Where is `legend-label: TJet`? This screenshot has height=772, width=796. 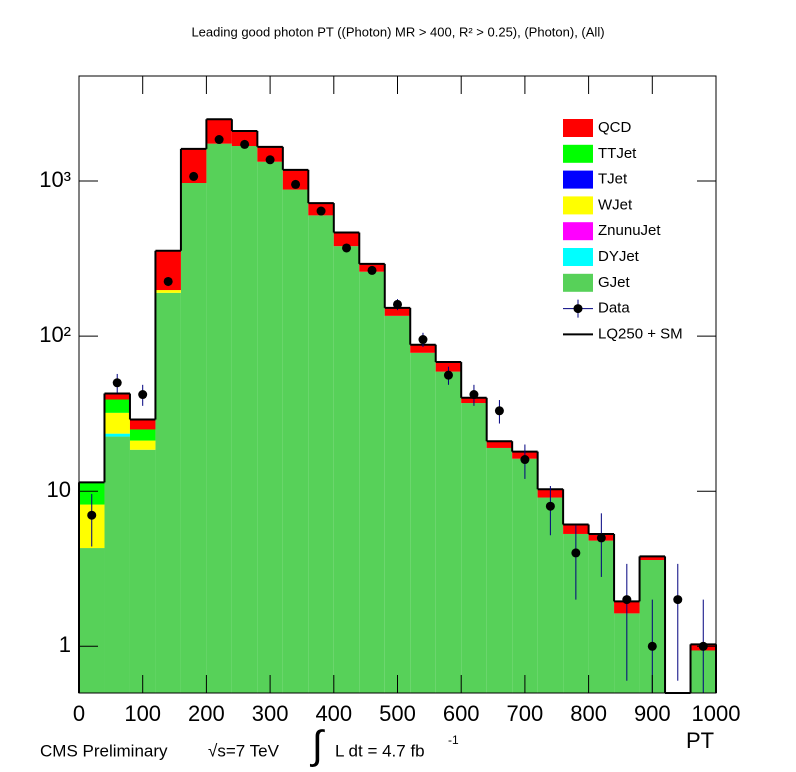 legend-label: TJet is located at coordinates (613, 179).